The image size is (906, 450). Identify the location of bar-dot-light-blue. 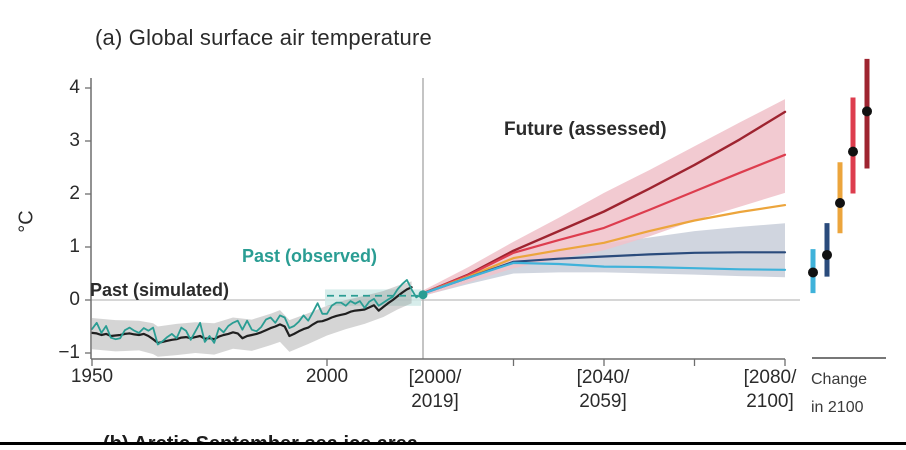
(813, 272).